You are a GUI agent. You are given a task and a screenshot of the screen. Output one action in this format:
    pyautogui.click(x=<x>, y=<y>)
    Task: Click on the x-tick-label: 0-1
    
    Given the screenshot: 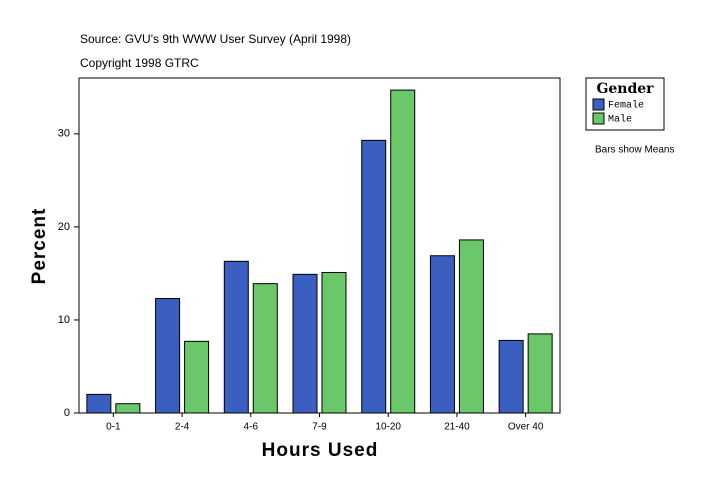 What is the action you would take?
    pyautogui.click(x=113, y=427)
    